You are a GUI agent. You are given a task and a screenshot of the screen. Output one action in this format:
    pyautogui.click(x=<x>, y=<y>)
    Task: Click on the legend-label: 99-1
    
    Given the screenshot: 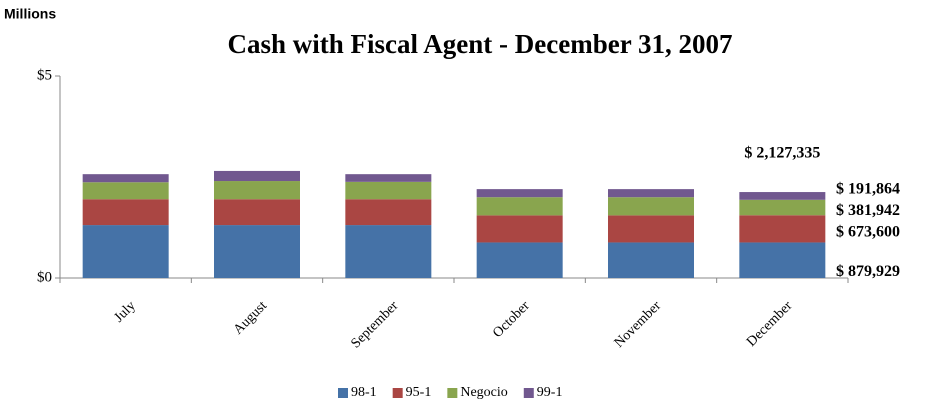 What is the action you would take?
    pyautogui.click(x=550, y=392)
    